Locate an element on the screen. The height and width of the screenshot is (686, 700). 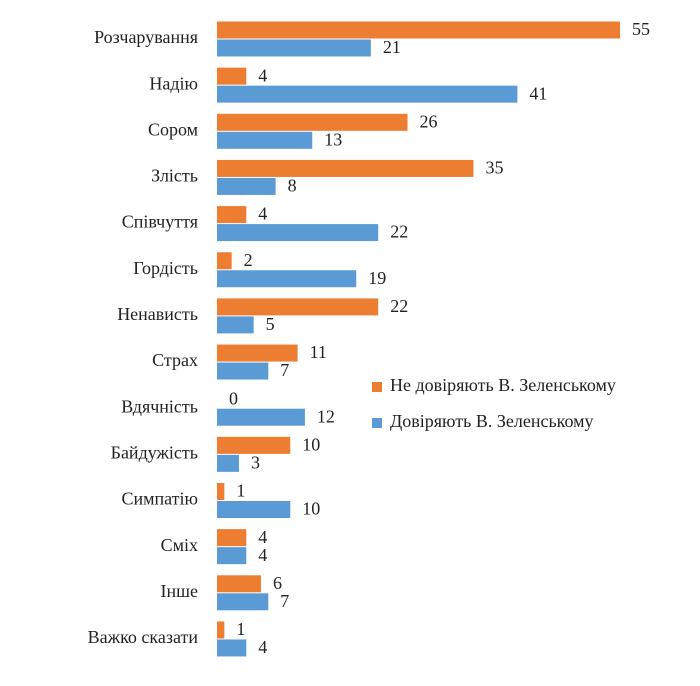
value-label: 6 is located at coordinates (277, 583).